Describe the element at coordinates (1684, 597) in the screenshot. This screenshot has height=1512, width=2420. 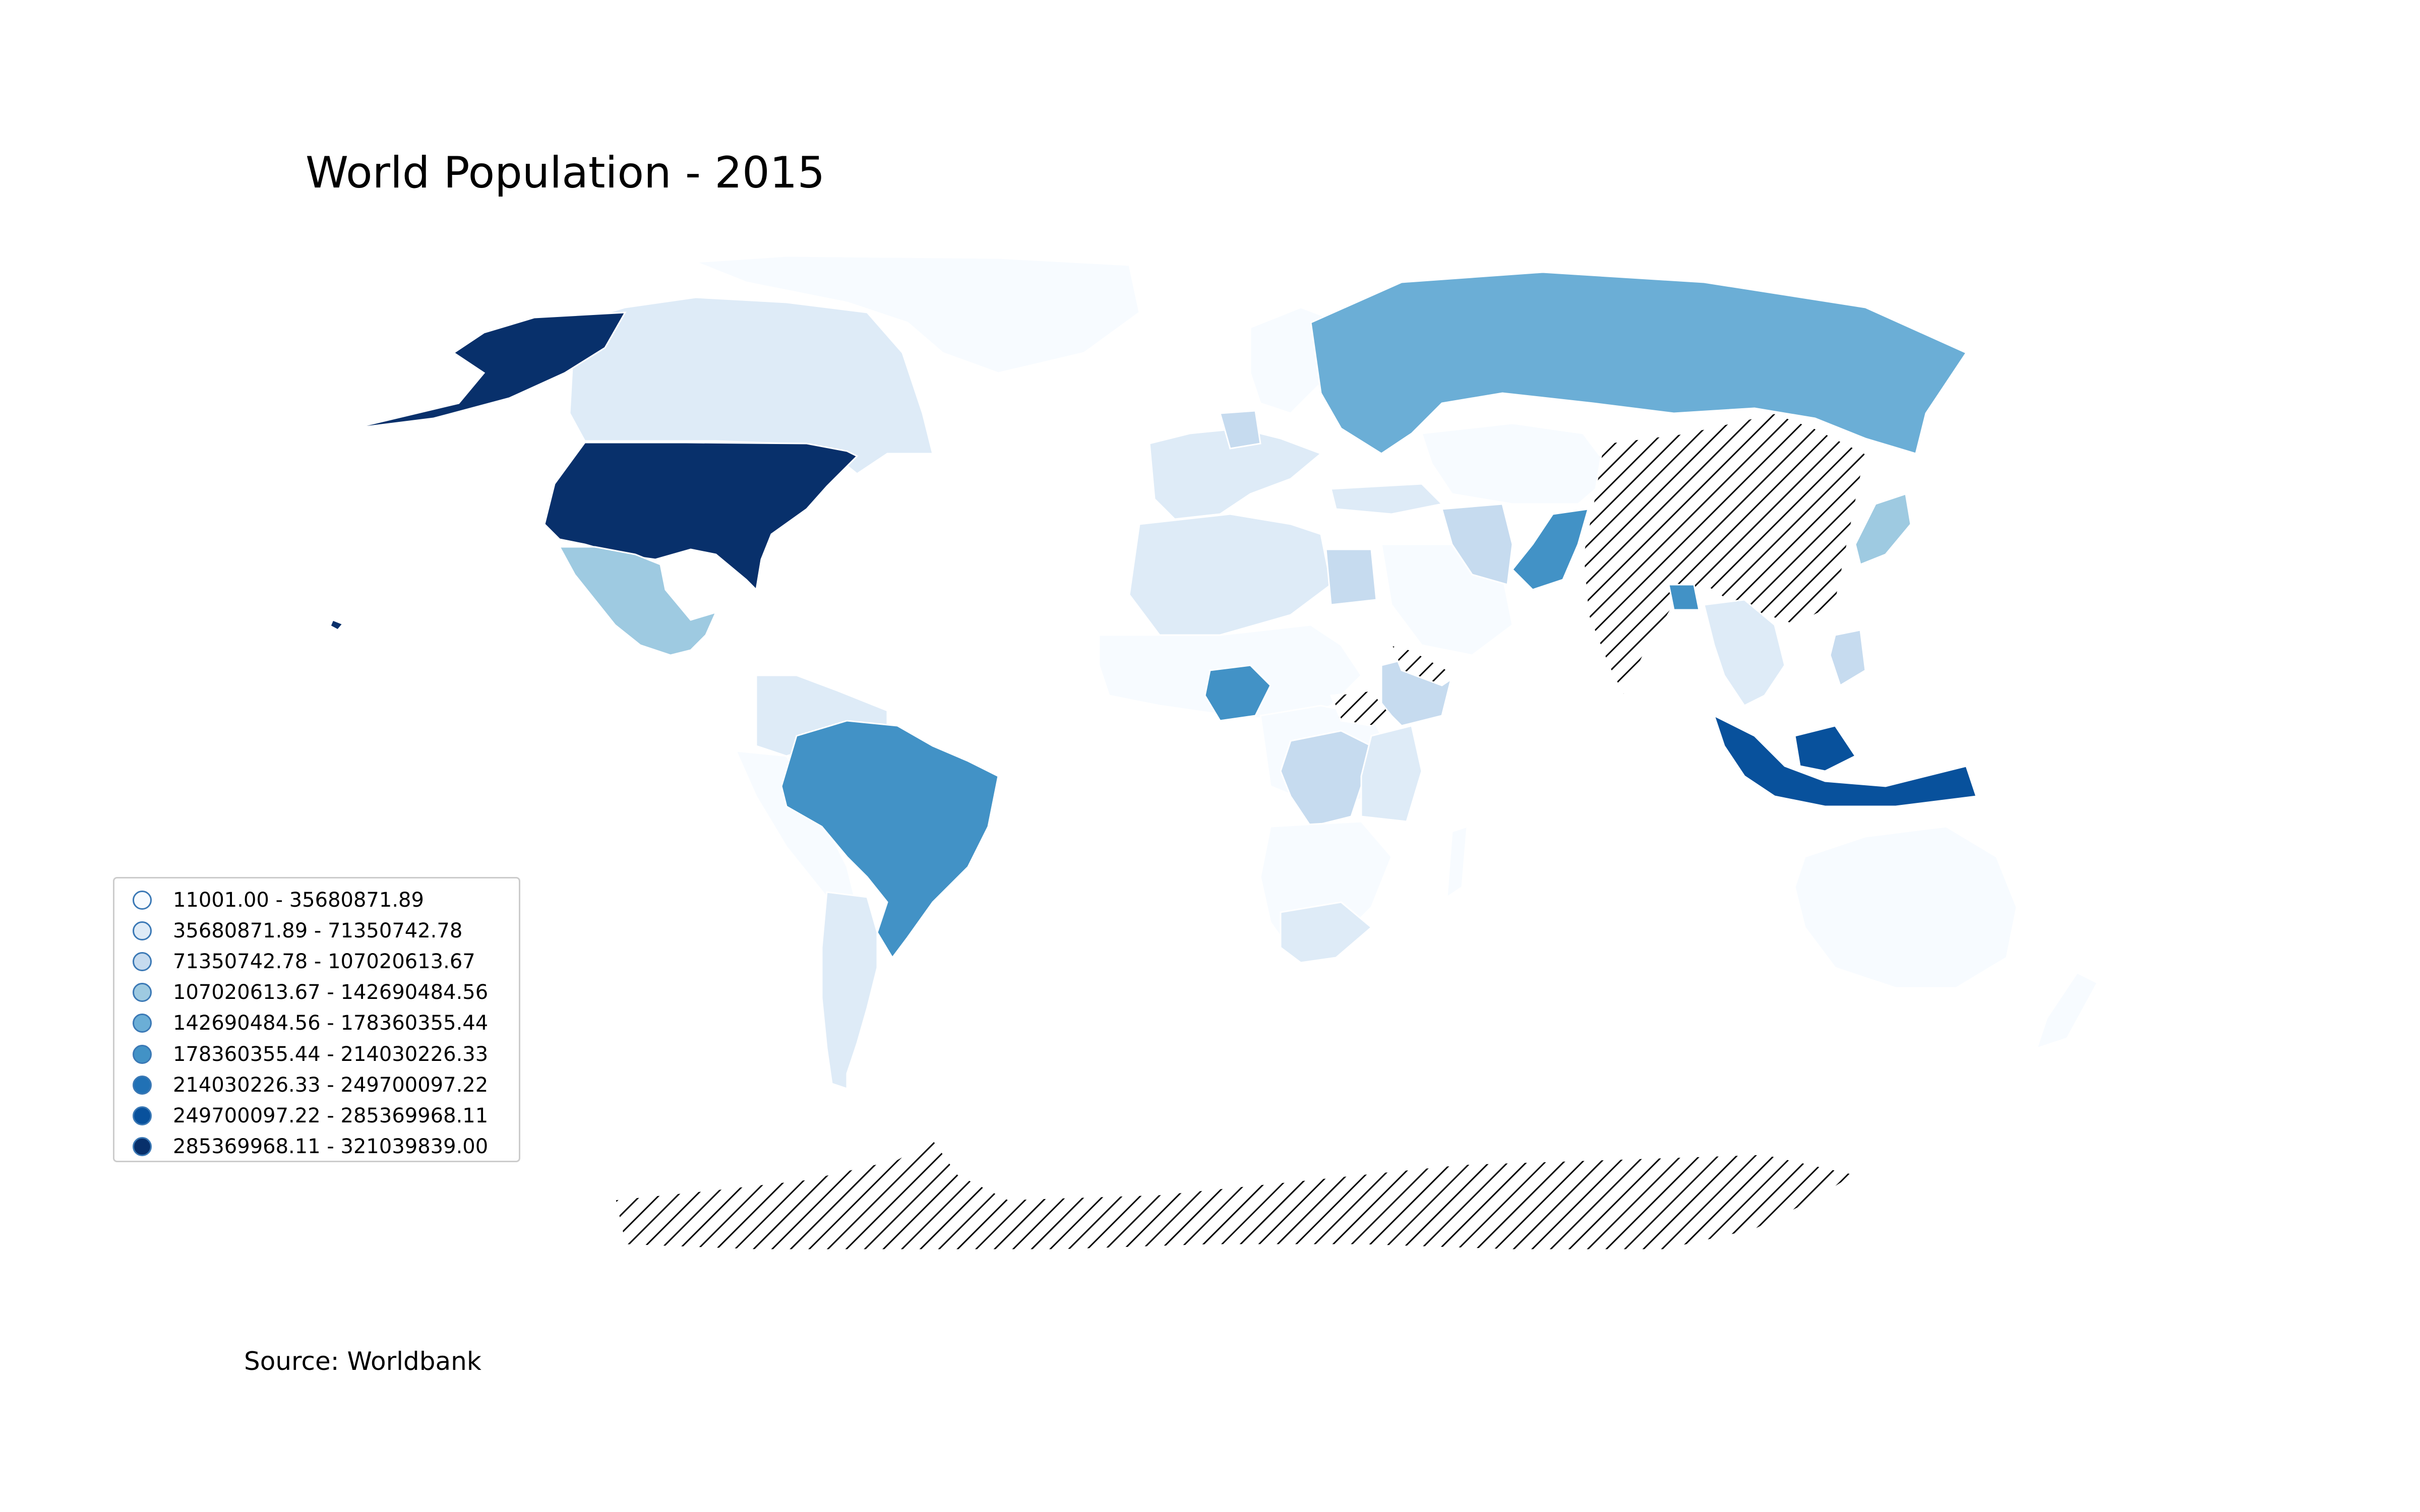
I see `region-bangladesh` at that location.